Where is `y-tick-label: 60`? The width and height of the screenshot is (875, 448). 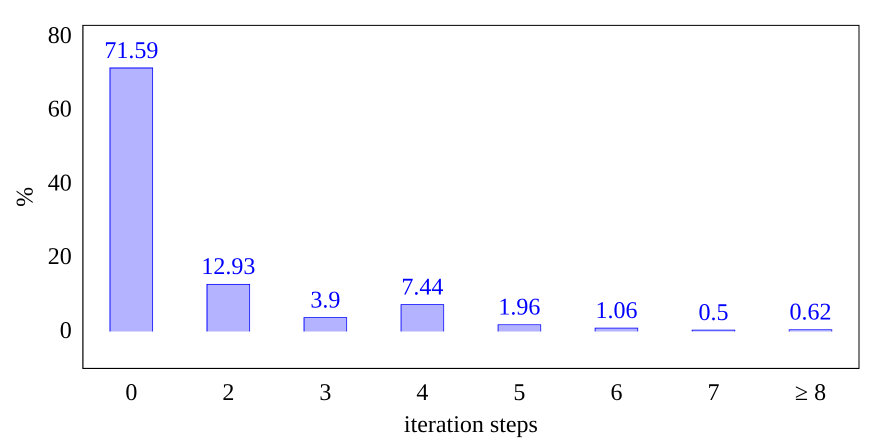 y-tick-label: 60 is located at coordinates (60, 109).